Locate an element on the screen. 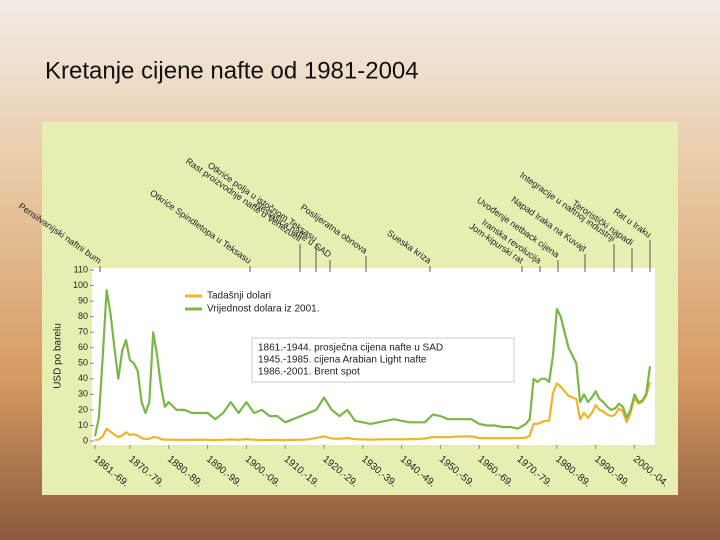 This screenshot has height=540, width=720. y-tick-label: 10 is located at coordinates (83, 425).